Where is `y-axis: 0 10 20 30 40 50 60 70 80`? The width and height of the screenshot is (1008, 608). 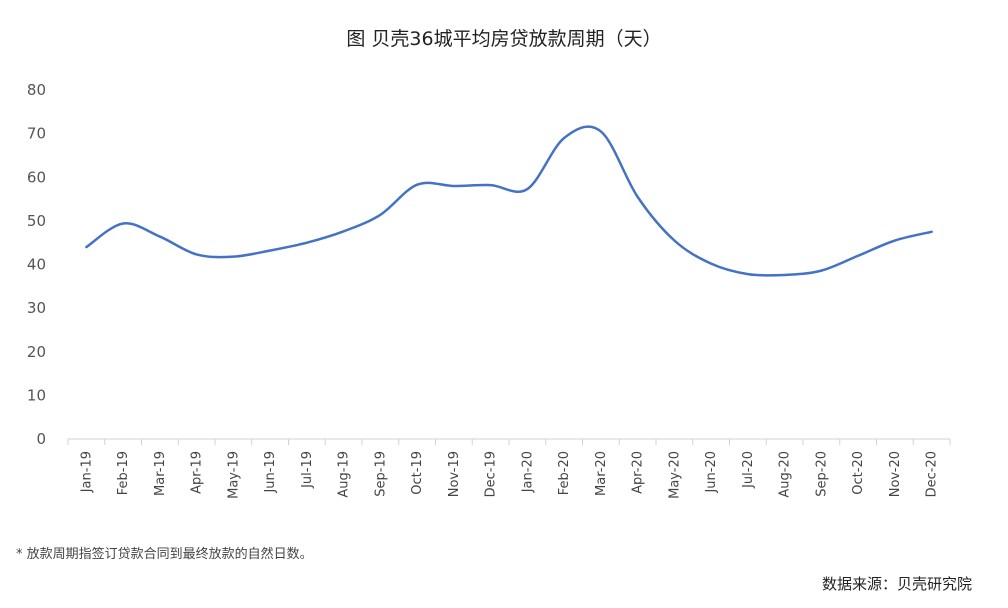
y-axis: 0 10 20 30 40 50 60 70 80 is located at coordinates (36, 264).